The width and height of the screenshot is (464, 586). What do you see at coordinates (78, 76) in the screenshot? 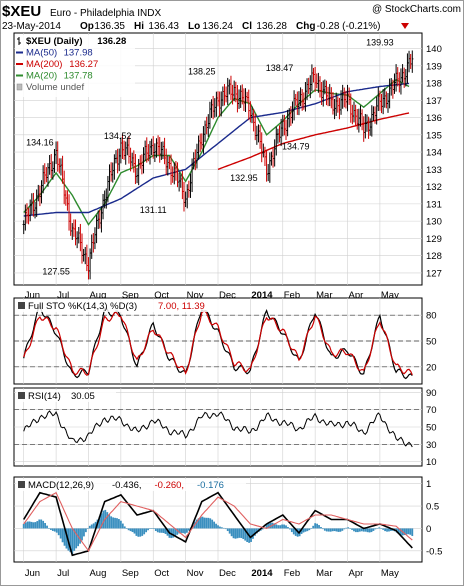
I see `legend-value: 137.78` at bounding box center [78, 76].